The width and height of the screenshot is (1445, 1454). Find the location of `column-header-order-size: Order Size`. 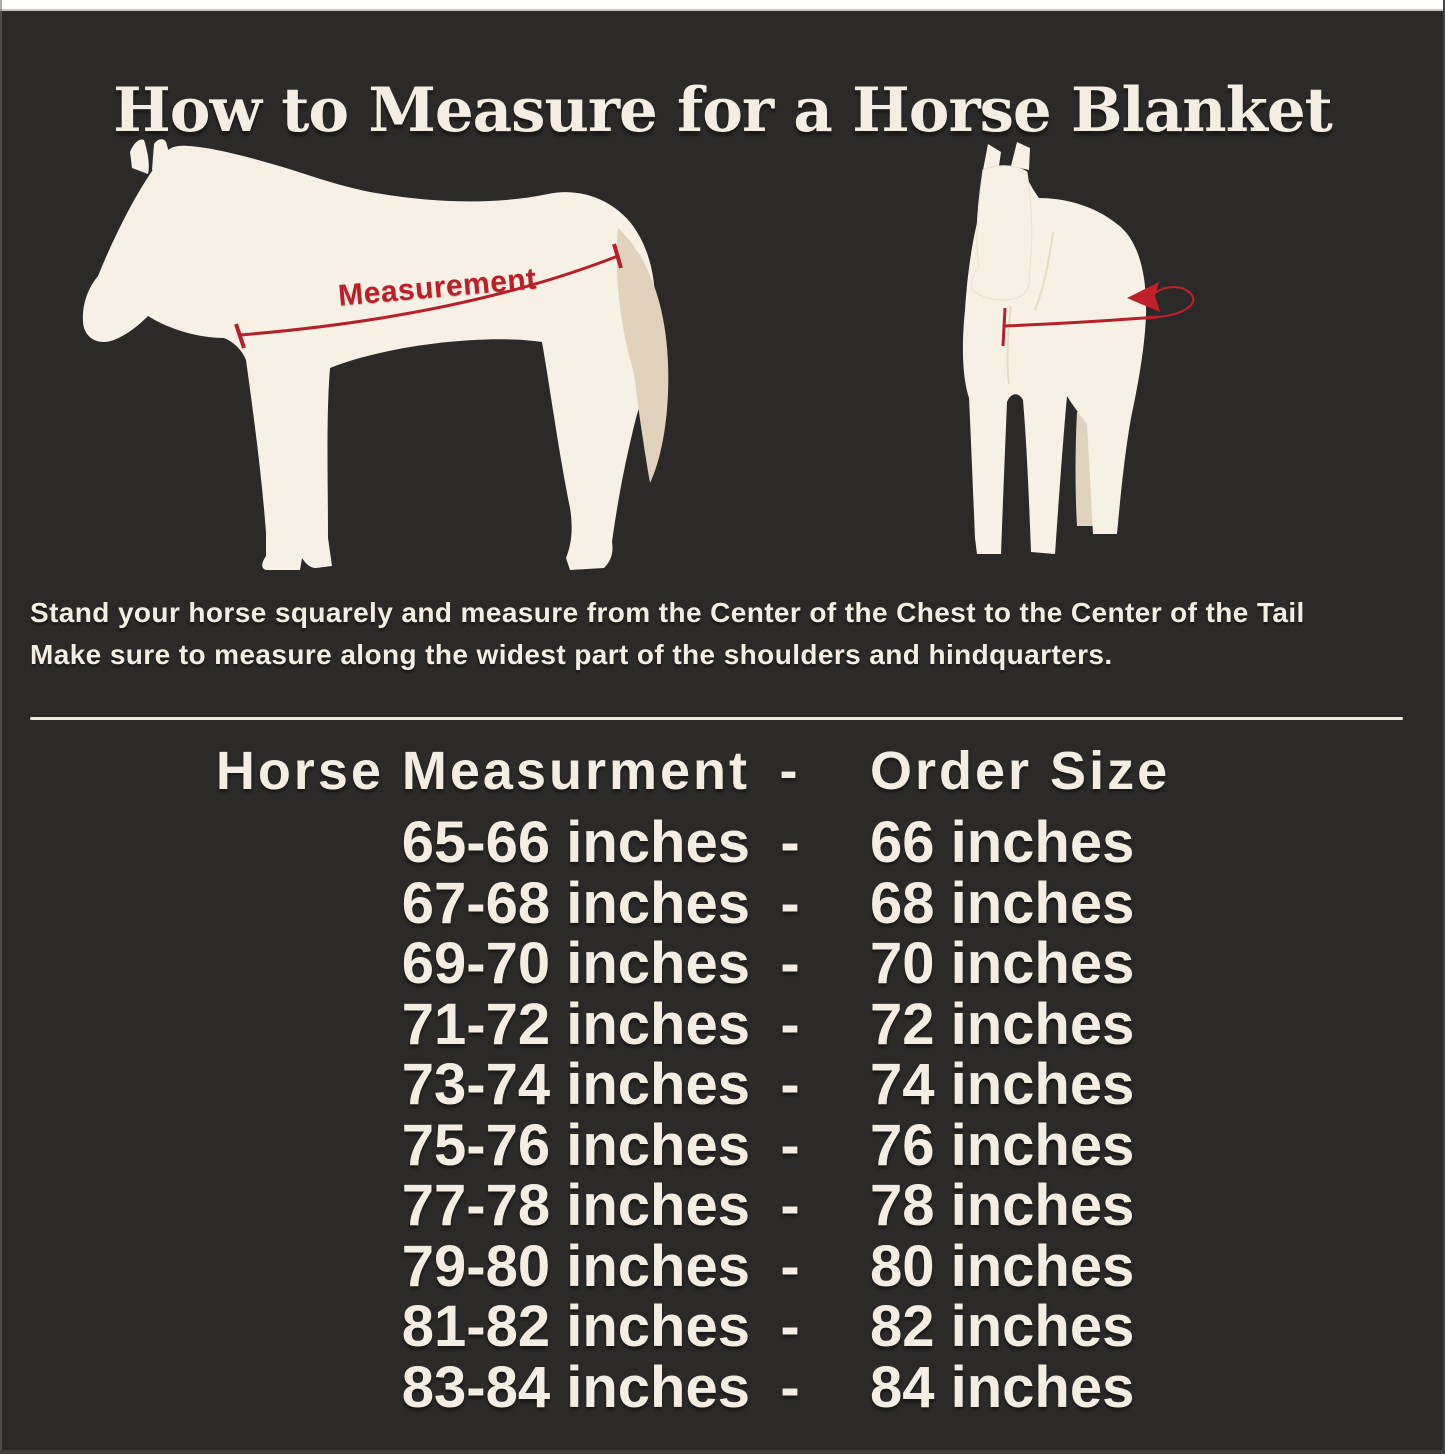

column-header-order-size: Order Size is located at coordinates (1020, 771).